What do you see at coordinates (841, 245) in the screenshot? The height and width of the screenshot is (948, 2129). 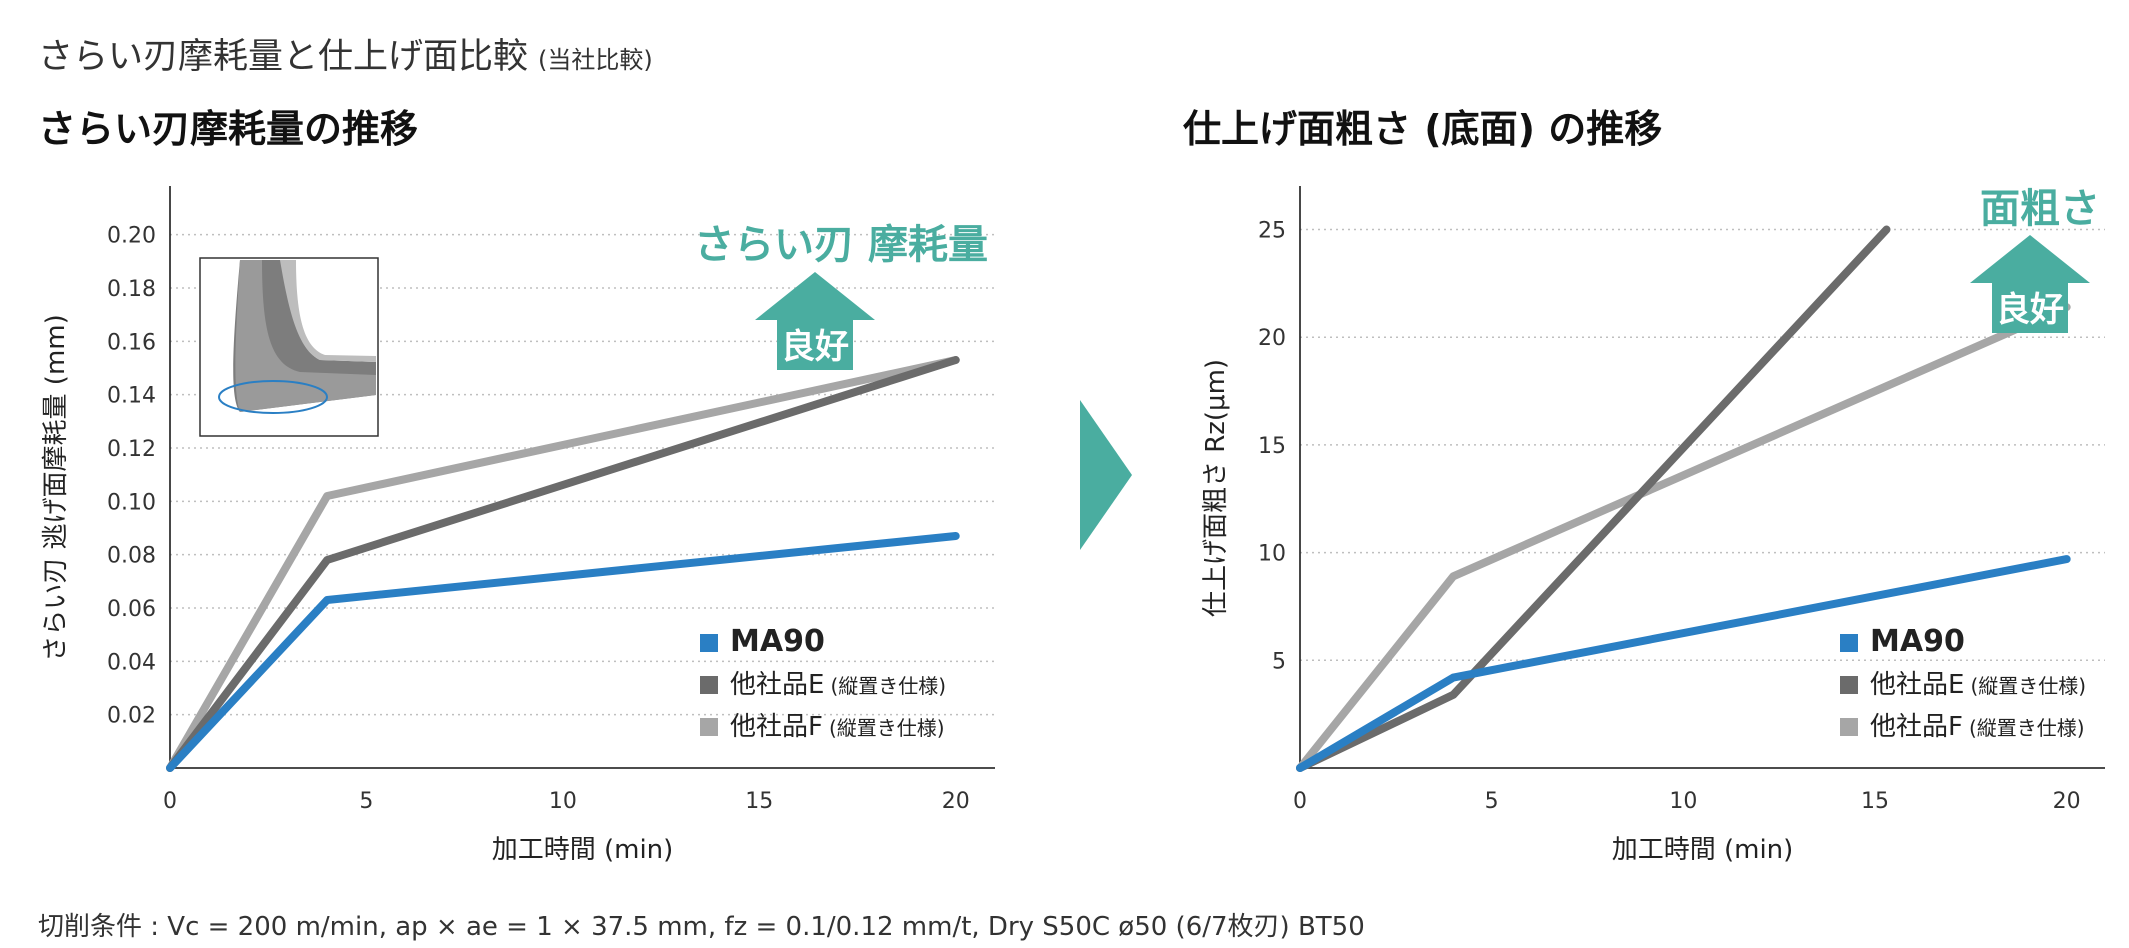 I see `annotation-label: さらい刃 摩耗量` at bounding box center [841, 245].